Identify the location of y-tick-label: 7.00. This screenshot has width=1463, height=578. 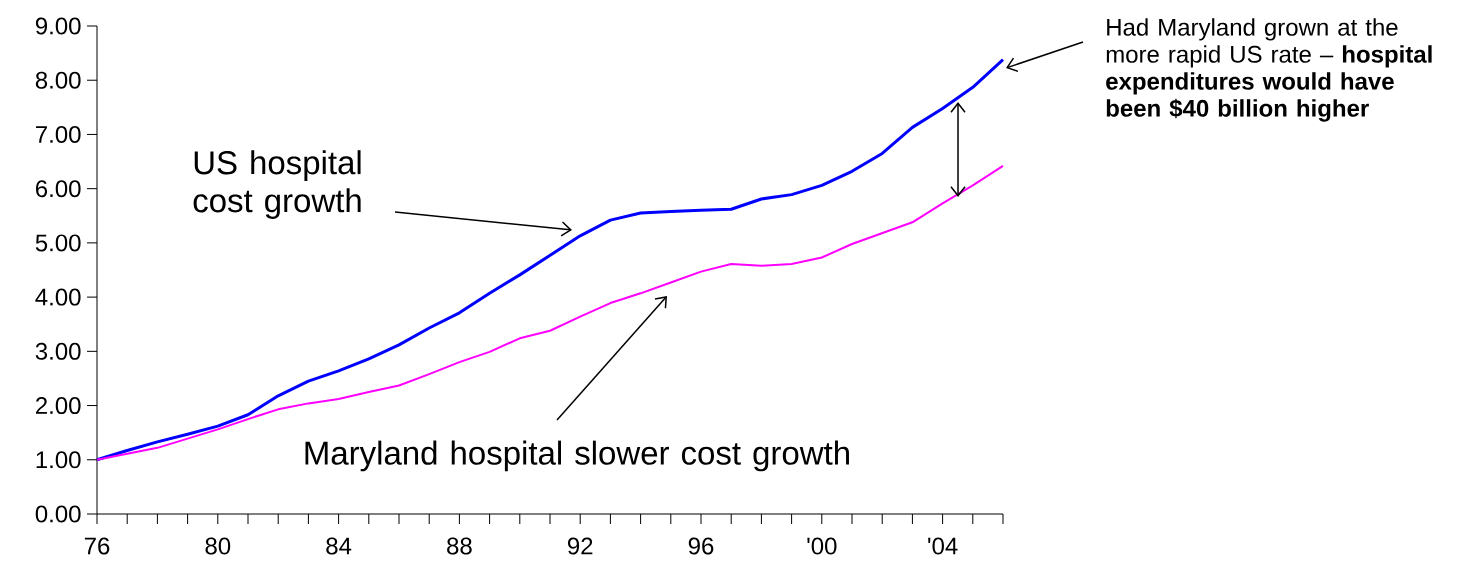
(58, 134).